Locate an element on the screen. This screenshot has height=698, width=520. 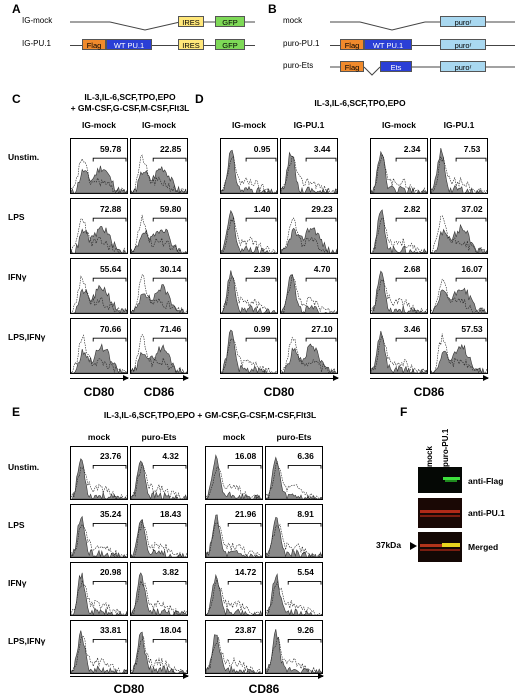
histogram-plot: 2.39 is located at coordinates (249, 286).